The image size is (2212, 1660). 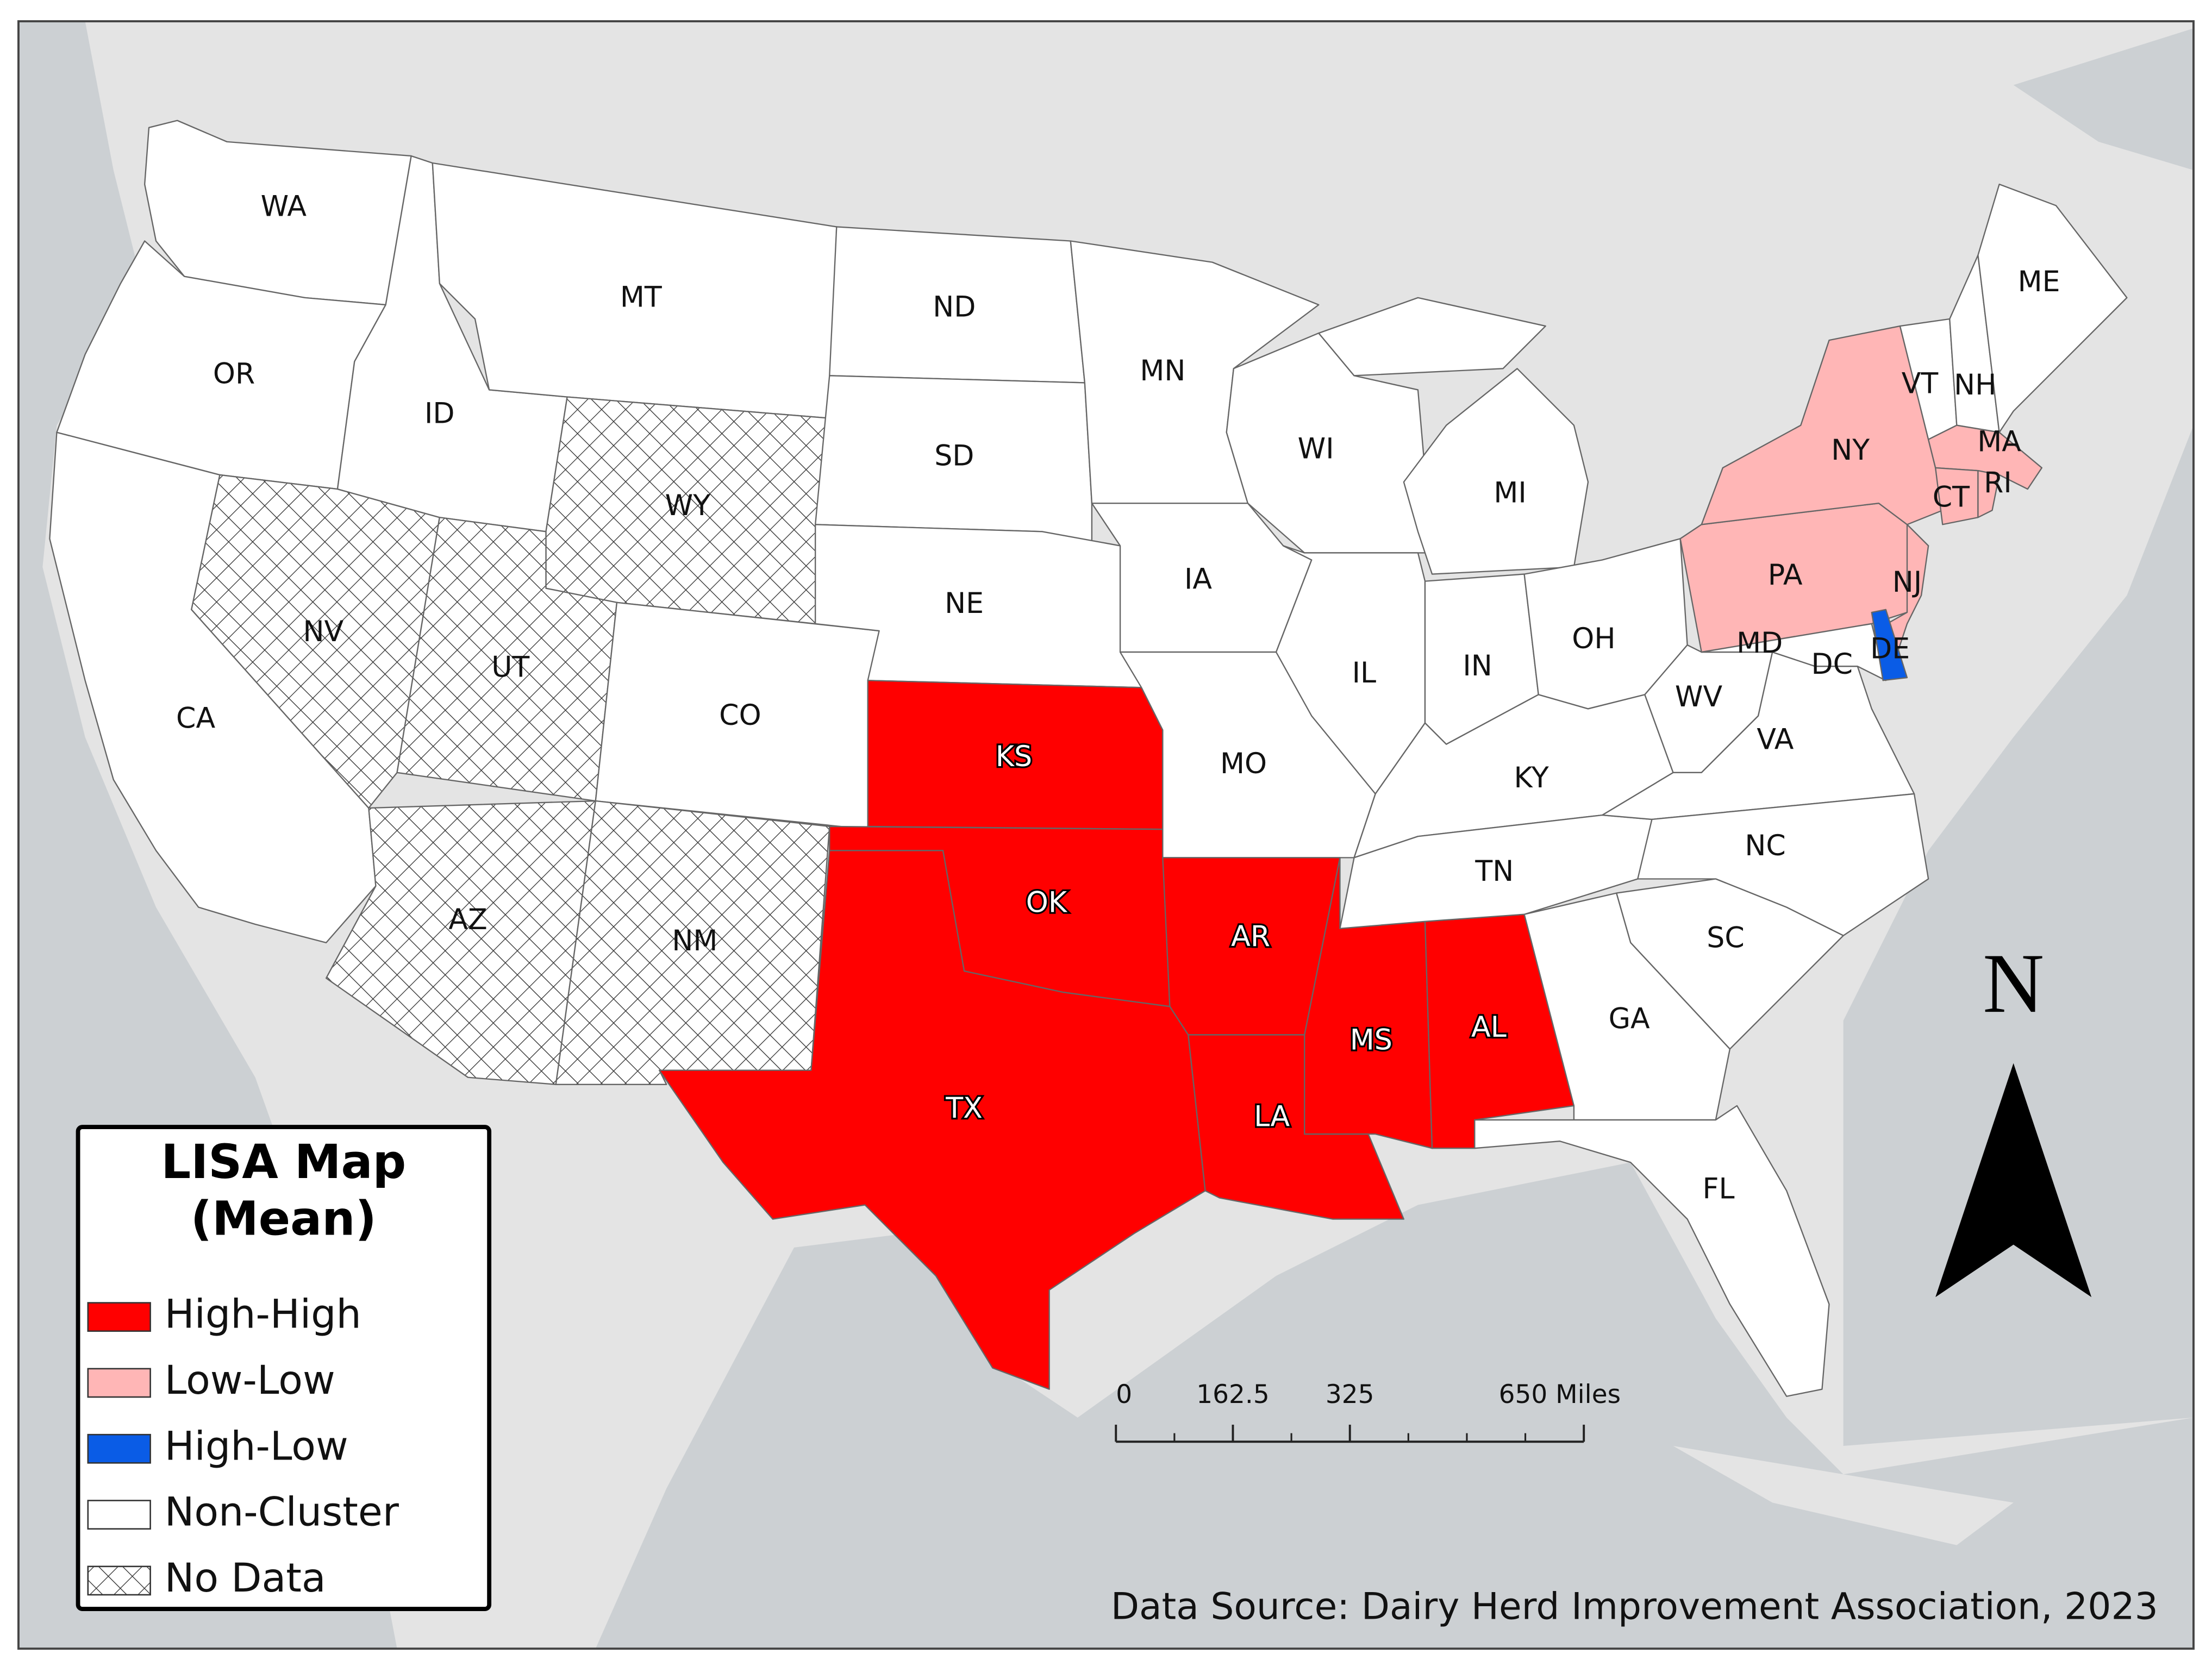 What do you see at coordinates (282, 1512) in the screenshot?
I see `legend-label: Non-Cluster` at bounding box center [282, 1512].